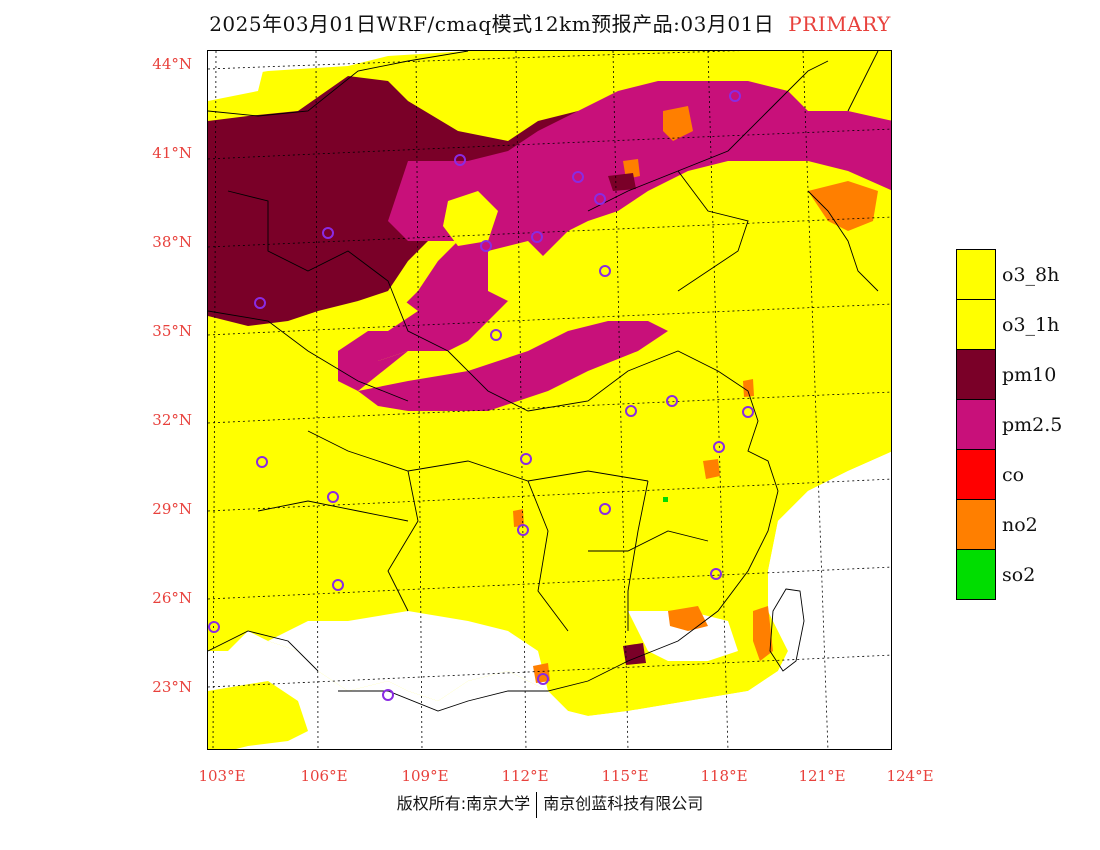  I want to click on primary-tag: PRIMARY, so click(839, 24).